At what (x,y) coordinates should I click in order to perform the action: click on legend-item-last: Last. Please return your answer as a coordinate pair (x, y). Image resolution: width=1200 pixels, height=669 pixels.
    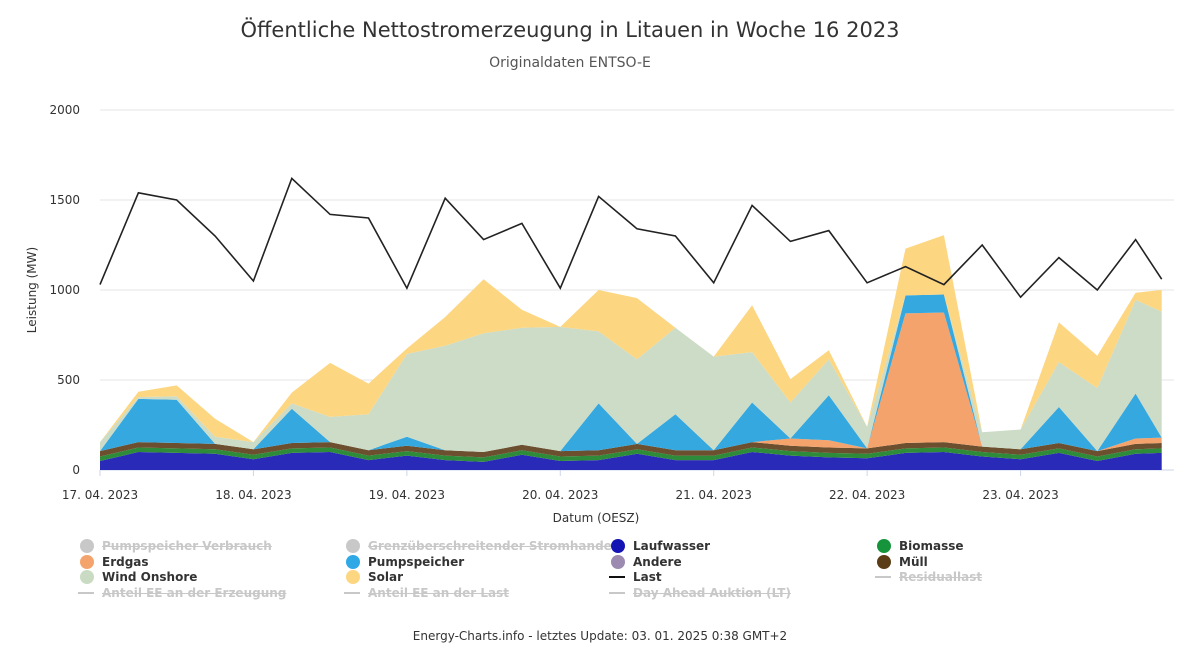
    Looking at the image, I should click on (635, 577).